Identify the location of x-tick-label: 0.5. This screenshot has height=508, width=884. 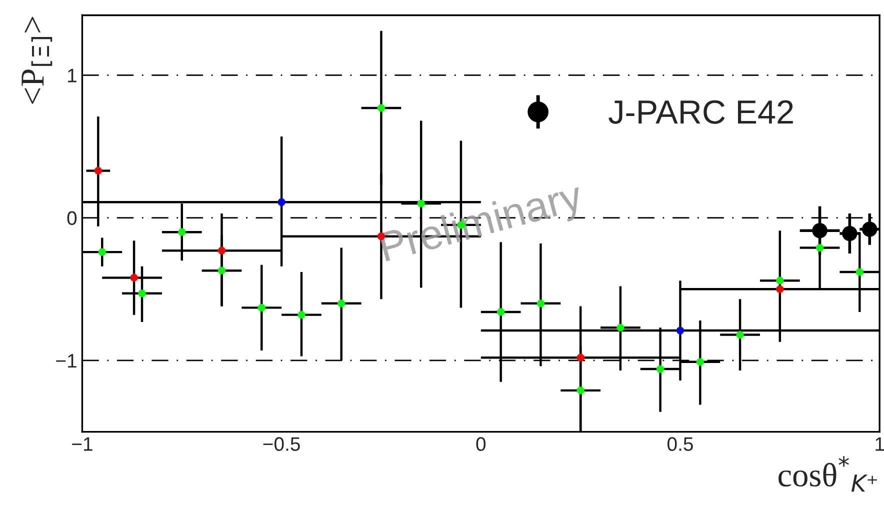
(680, 444).